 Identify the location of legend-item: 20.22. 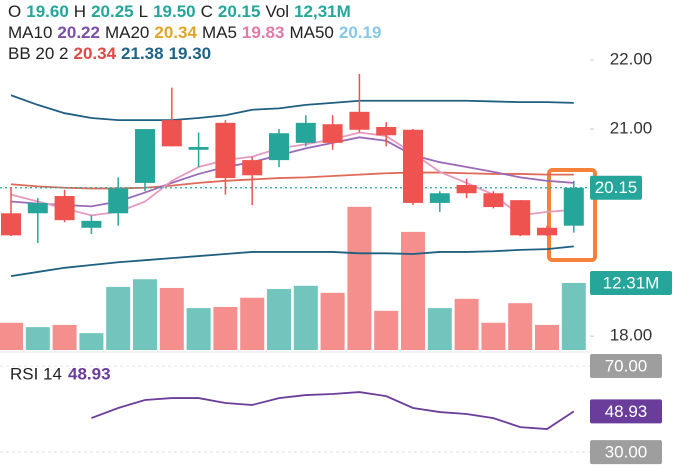
(78, 32).